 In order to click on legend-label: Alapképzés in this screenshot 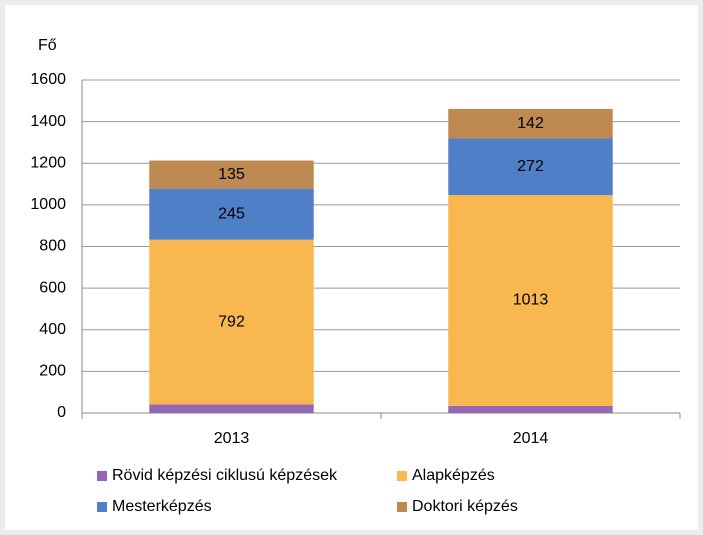, I will do `click(453, 475)`.